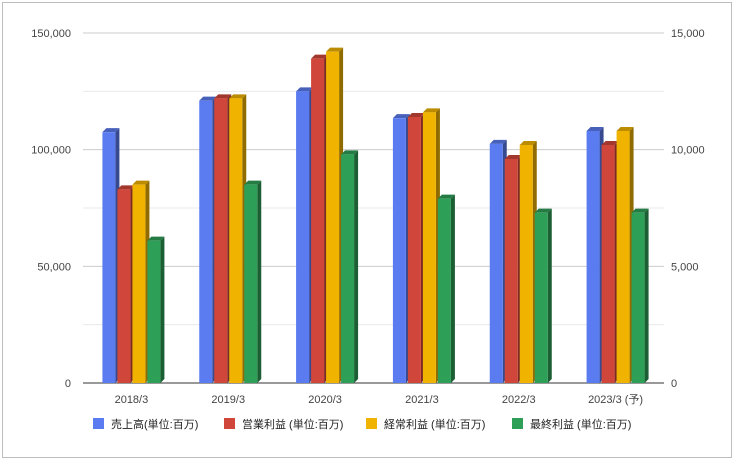  I want to click on left-tick-label: 150,000, so click(51, 34).